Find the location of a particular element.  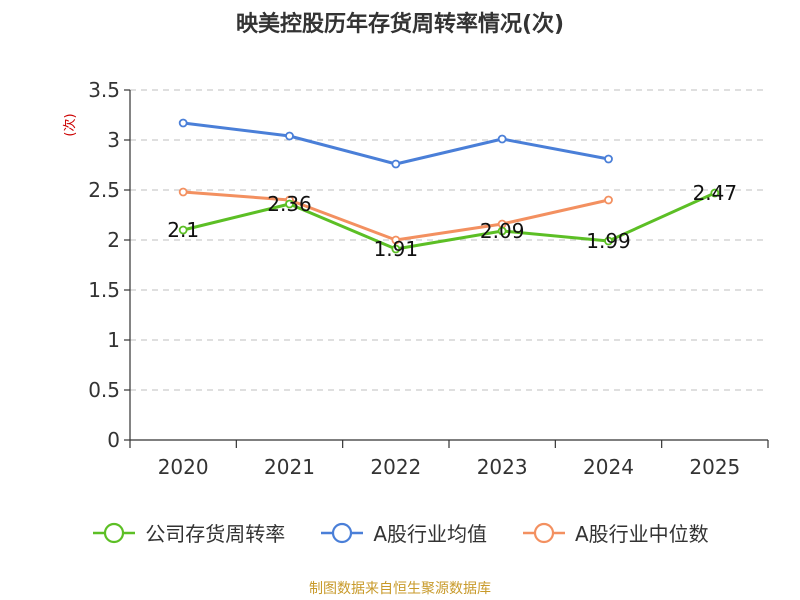

data-label: 2.47 is located at coordinates (715, 193).